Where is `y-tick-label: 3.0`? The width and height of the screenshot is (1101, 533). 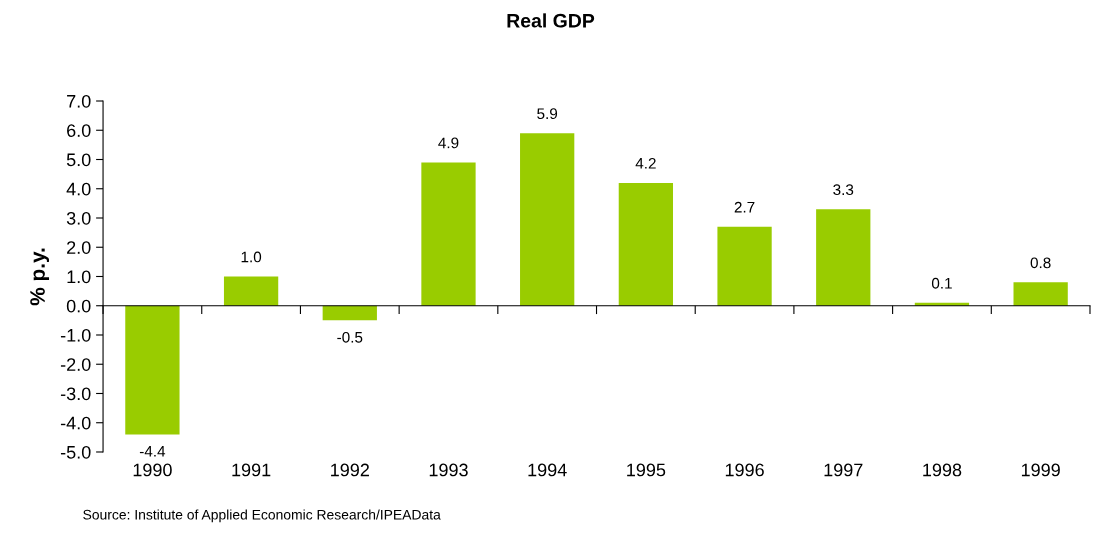
y-tick-label: 3.0 is located at coordinates (78, 218).